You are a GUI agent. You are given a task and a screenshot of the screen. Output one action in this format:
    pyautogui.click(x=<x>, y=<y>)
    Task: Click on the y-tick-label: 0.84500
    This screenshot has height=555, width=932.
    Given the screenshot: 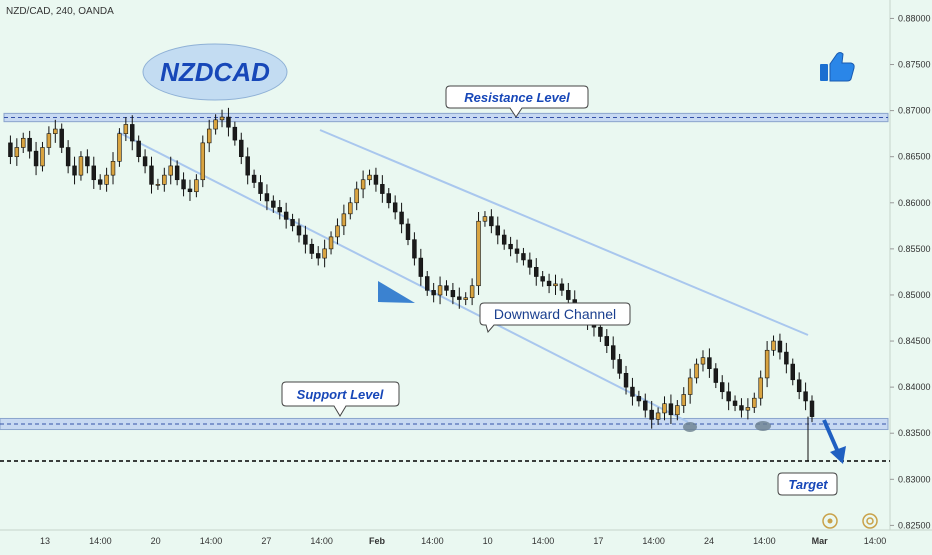 What is the action you would take?
    pyautogui.click(x=914, y=341)
    